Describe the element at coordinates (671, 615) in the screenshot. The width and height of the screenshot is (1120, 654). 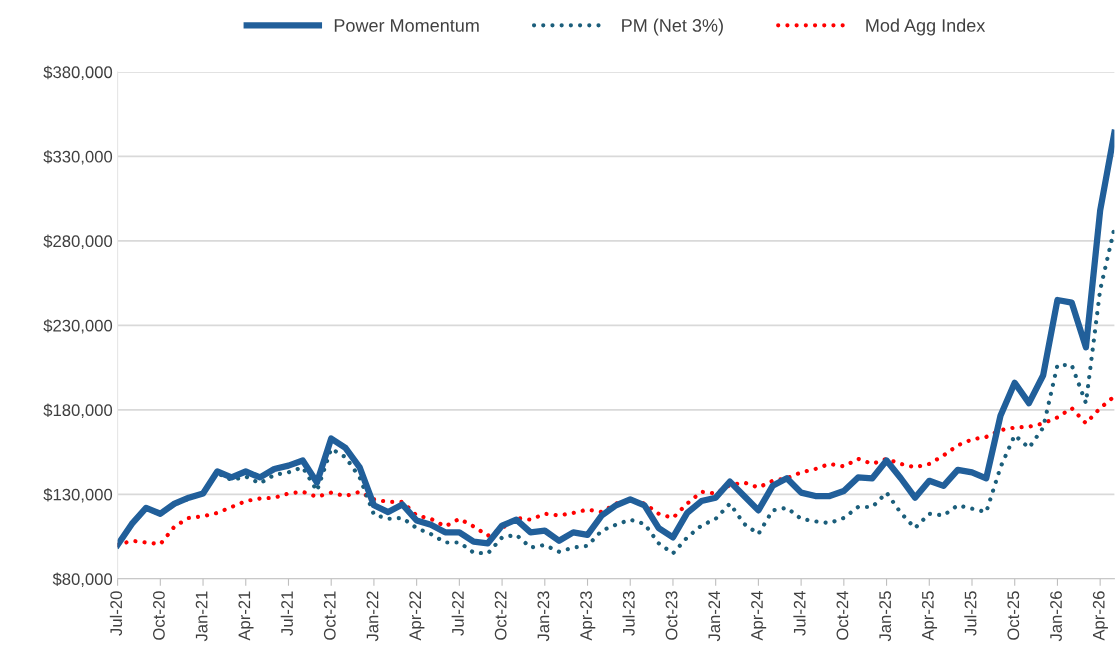
I see `x-tick-label: Oct-23` at that location.